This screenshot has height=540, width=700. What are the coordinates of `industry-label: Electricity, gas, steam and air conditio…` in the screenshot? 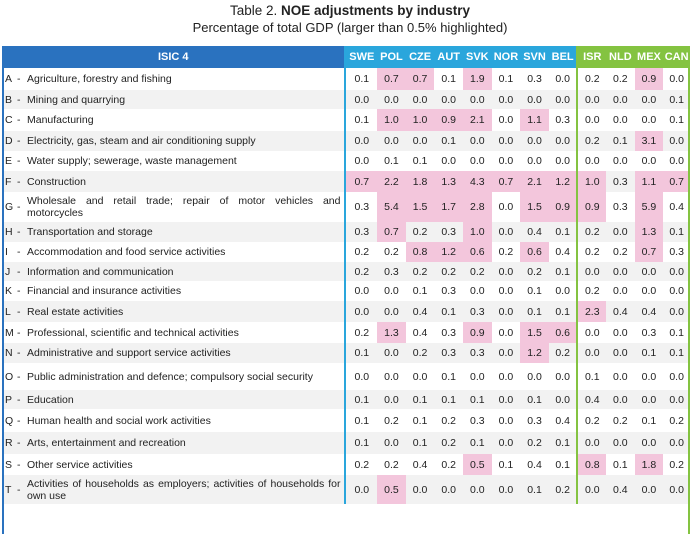 It's located at (141, 141).